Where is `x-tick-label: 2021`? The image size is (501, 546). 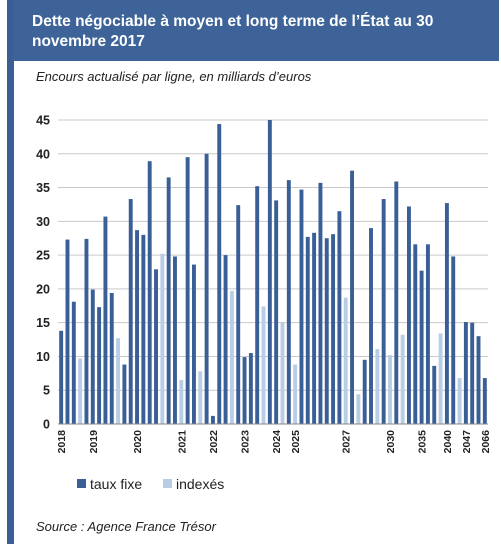
x-tick-label: 2021 is located at coordinates (182, 442).